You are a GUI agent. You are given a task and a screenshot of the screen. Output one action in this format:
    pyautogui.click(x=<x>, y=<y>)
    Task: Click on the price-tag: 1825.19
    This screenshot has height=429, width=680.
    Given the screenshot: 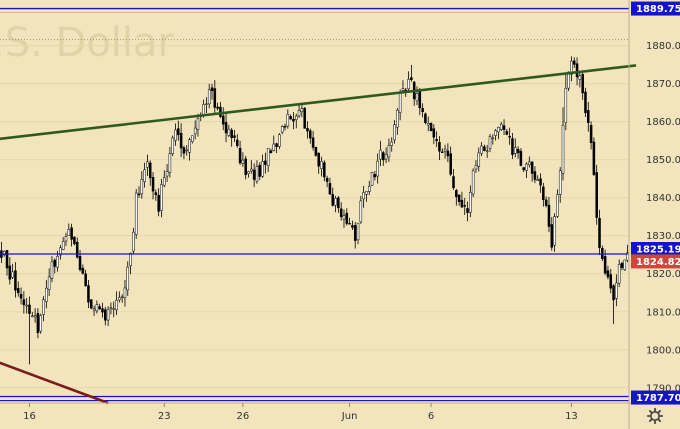 What is the action you would take?
    pyautogui.click(x=655, y=249)
    